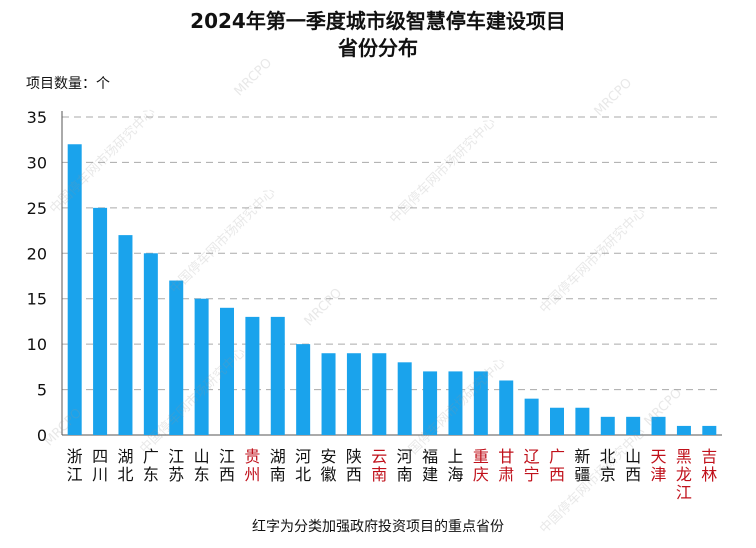 Image resolution: width=756 pixels, height=548 pixels. What do you see at coordinates (532, 456) in the screenshot?
I see `x-tick-label-char: 辽` at bounding box center [532, 456].